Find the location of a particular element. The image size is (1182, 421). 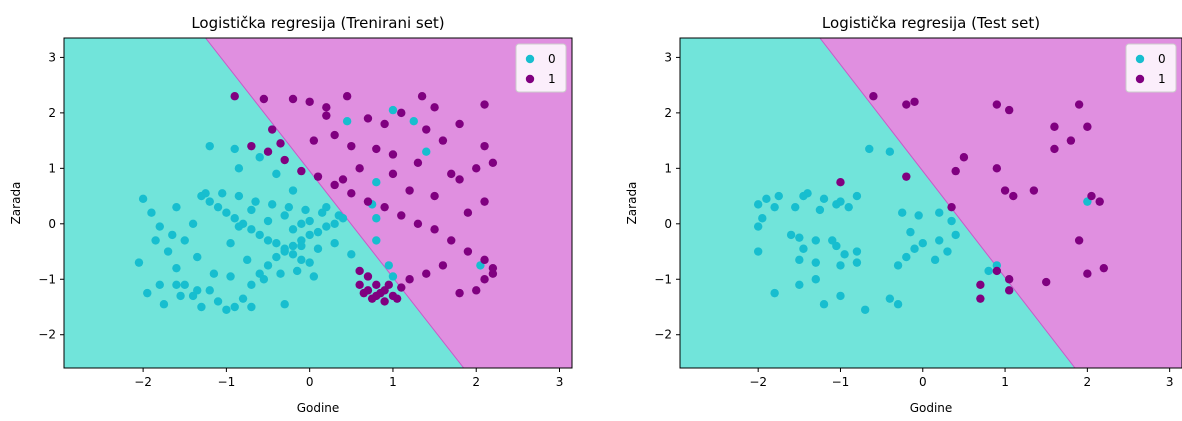

x-tick-label: 3 is located at coordinates (1170, 382).